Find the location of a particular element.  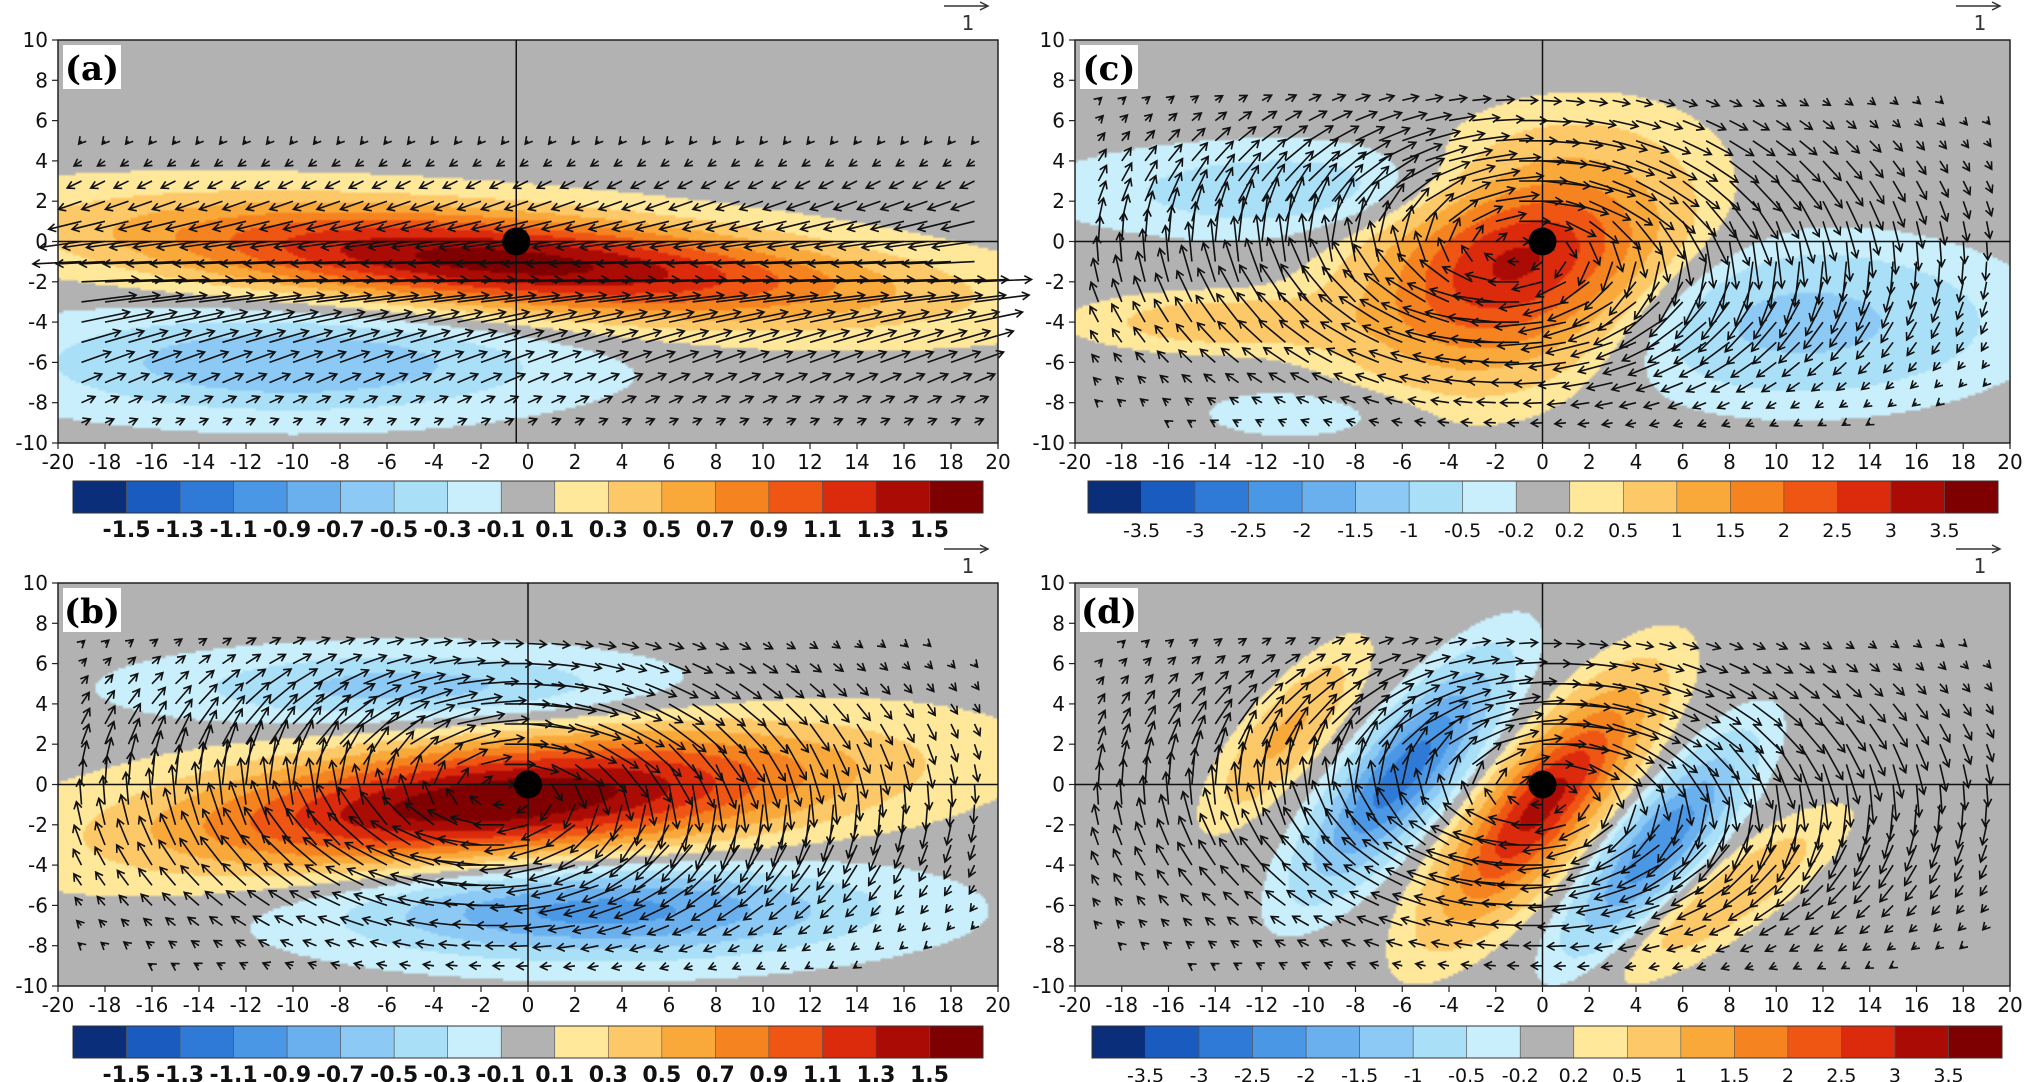

y-tick-label: -10 is located at coordinates (1048, 443).